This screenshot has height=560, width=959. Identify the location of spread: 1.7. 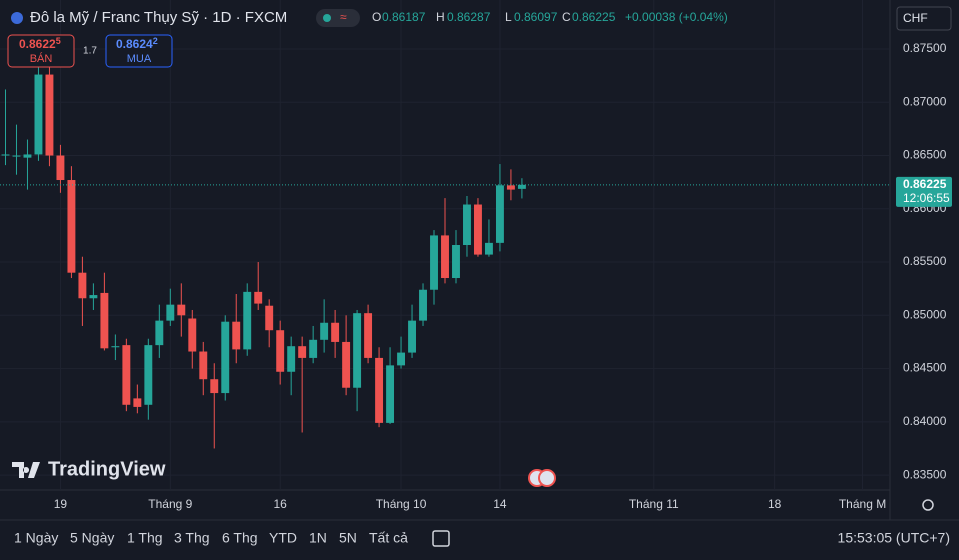
(90, 51).